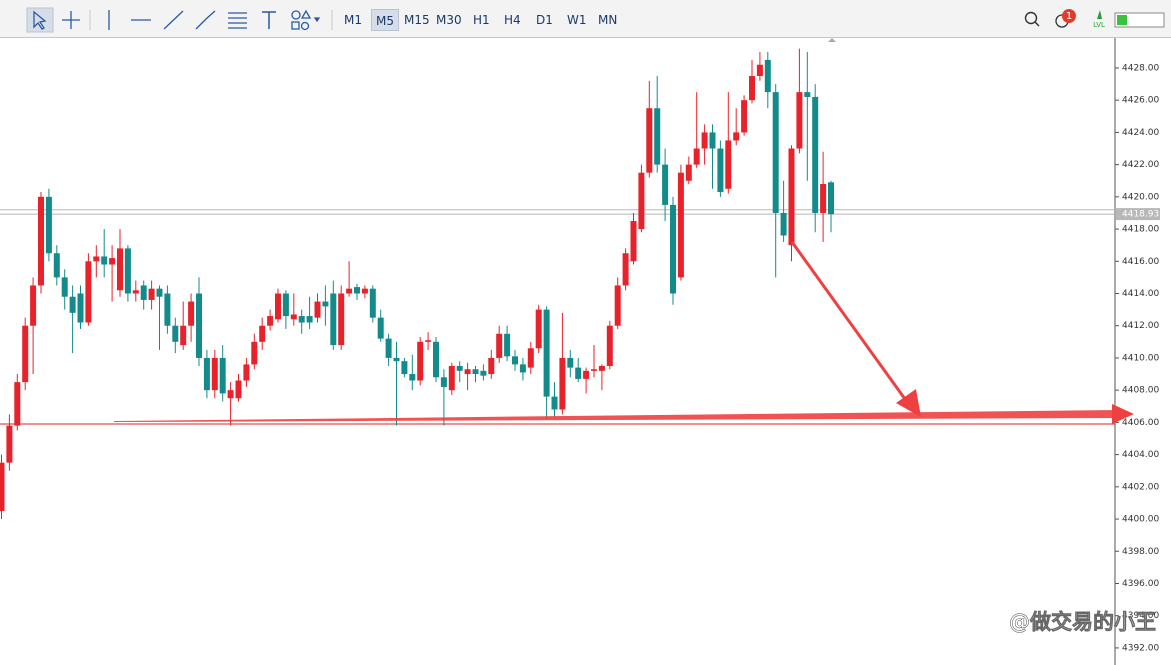  Describe the element at coordinates (1140, 648) in the screenshot. I see `y-tick-label: 4392.00` at that location.